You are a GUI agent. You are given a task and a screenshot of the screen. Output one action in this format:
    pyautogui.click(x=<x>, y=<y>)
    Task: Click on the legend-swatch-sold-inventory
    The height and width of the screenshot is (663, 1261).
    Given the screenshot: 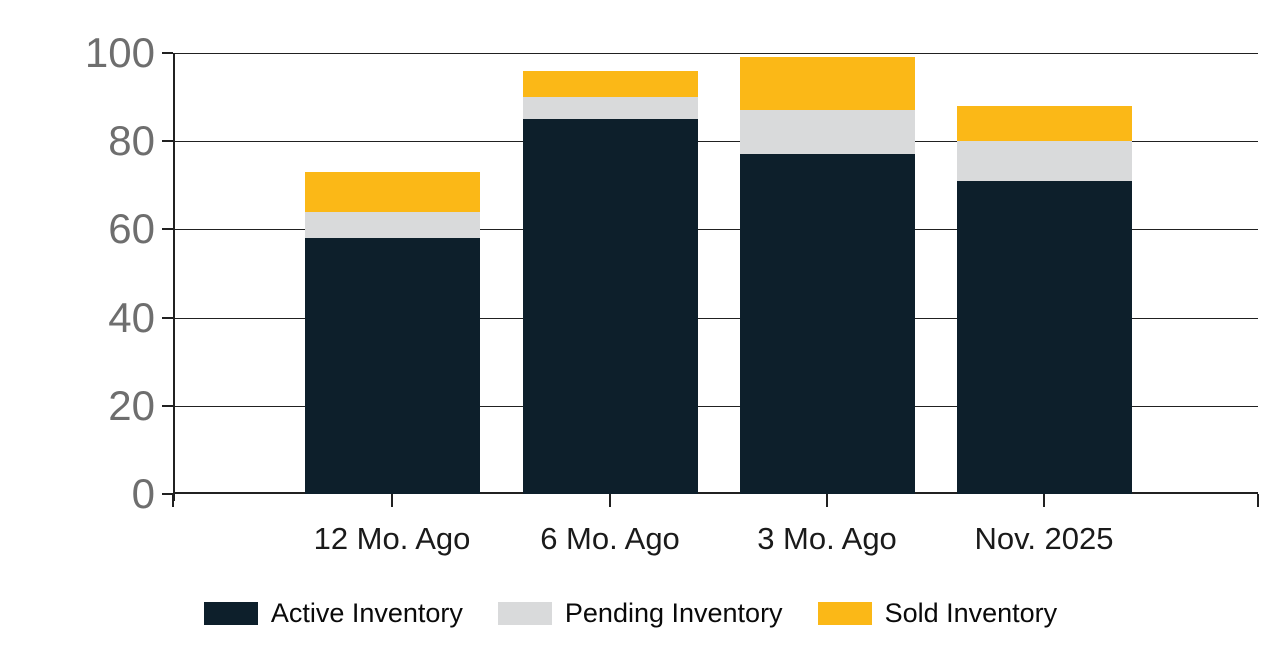 What is the action you would take?
    pyautogui.click(x=844, y=613)
    